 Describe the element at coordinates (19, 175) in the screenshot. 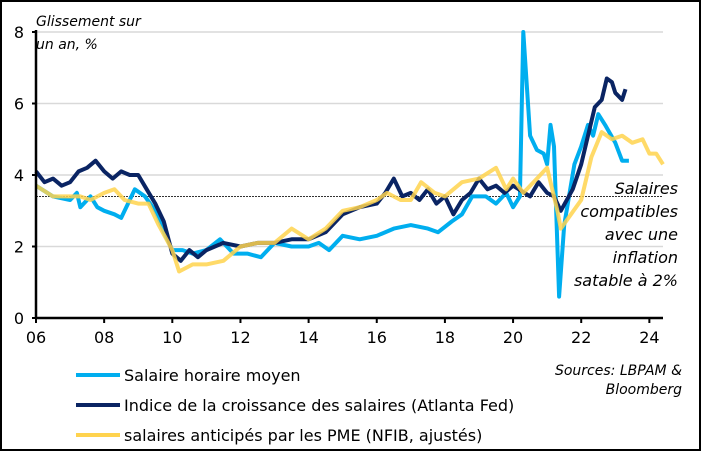

I see `y-tick-label: 4` at that location.